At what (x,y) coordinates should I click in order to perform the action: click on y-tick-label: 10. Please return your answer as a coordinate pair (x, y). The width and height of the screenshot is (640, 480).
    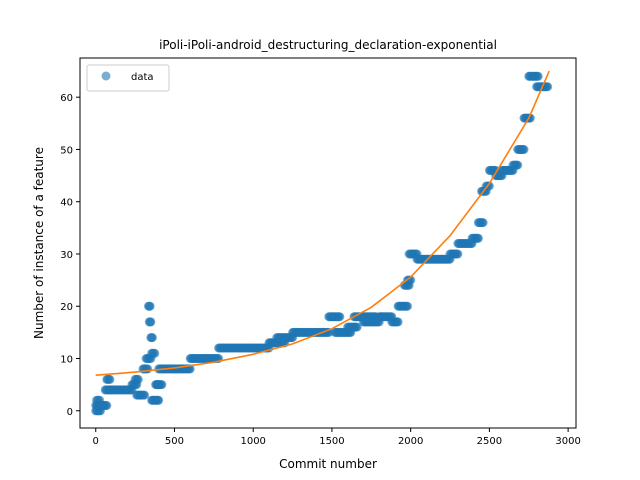
    Looking at the image, I should click on (66, 359).